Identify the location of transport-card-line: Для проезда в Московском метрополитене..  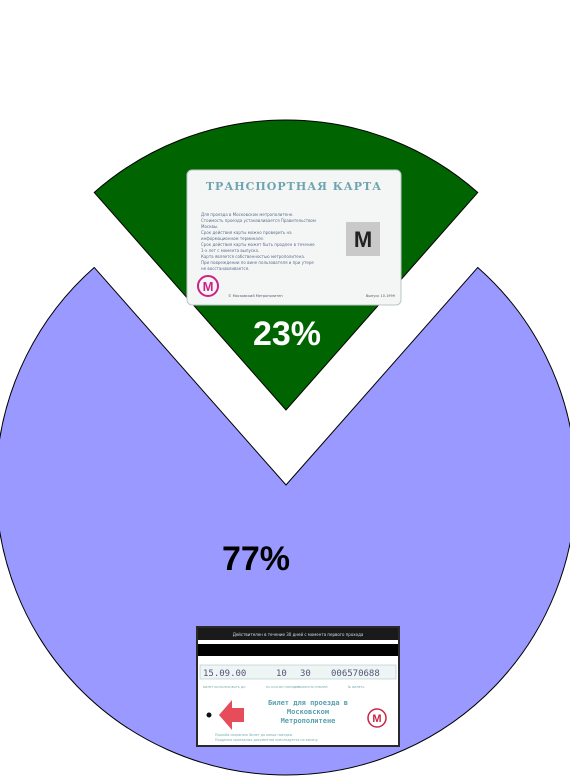
(247, 214).